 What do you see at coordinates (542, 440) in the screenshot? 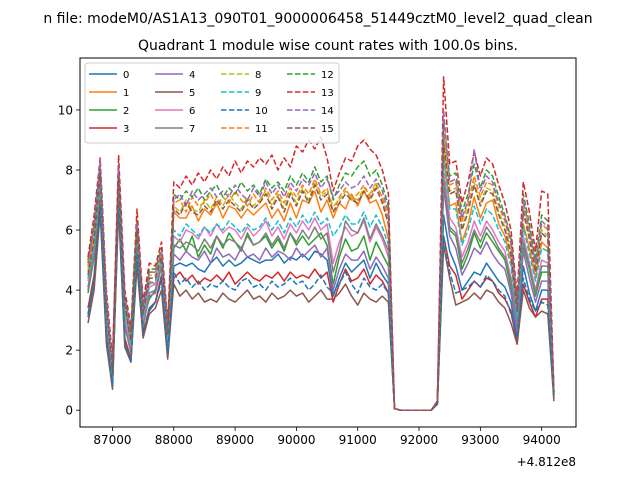
I see `x-tick-label: 94000` at bounding box center [542, 440].